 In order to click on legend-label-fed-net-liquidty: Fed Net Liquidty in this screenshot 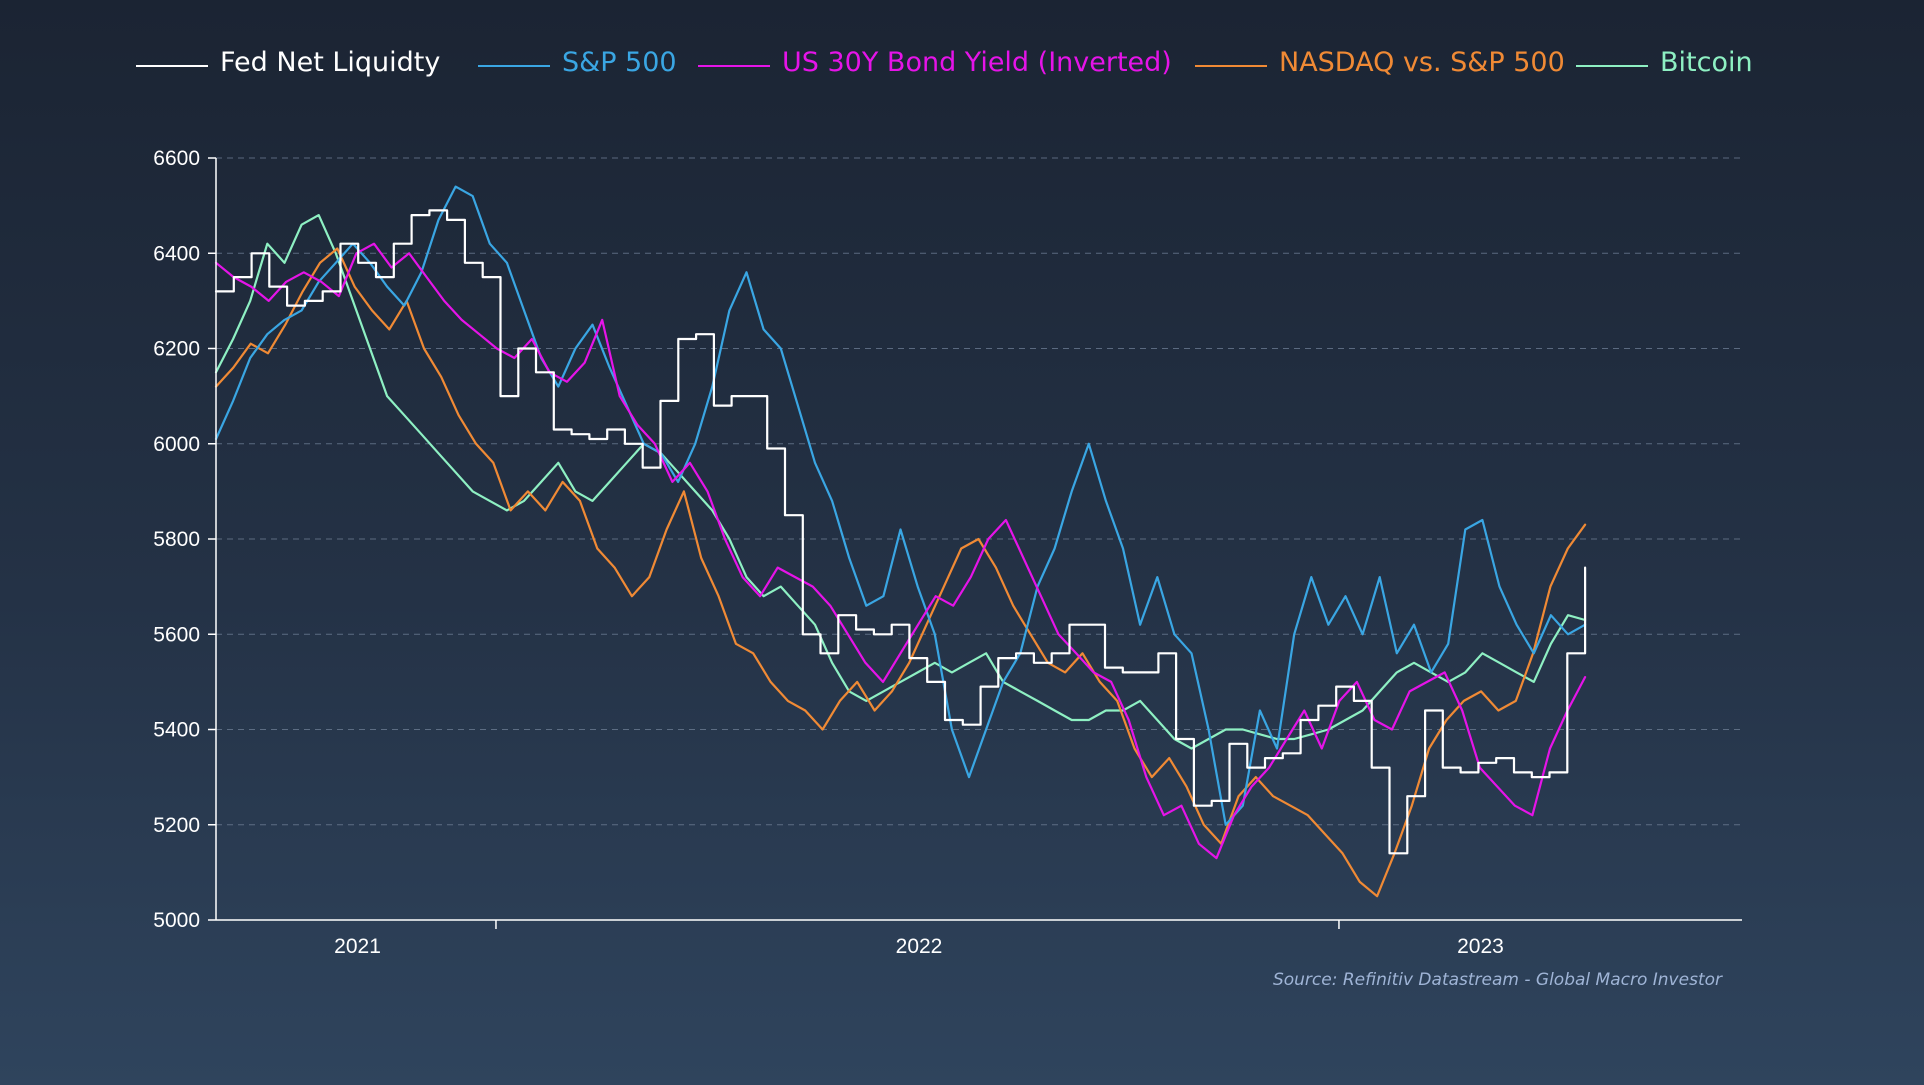, I will do `click(330, 62)`.